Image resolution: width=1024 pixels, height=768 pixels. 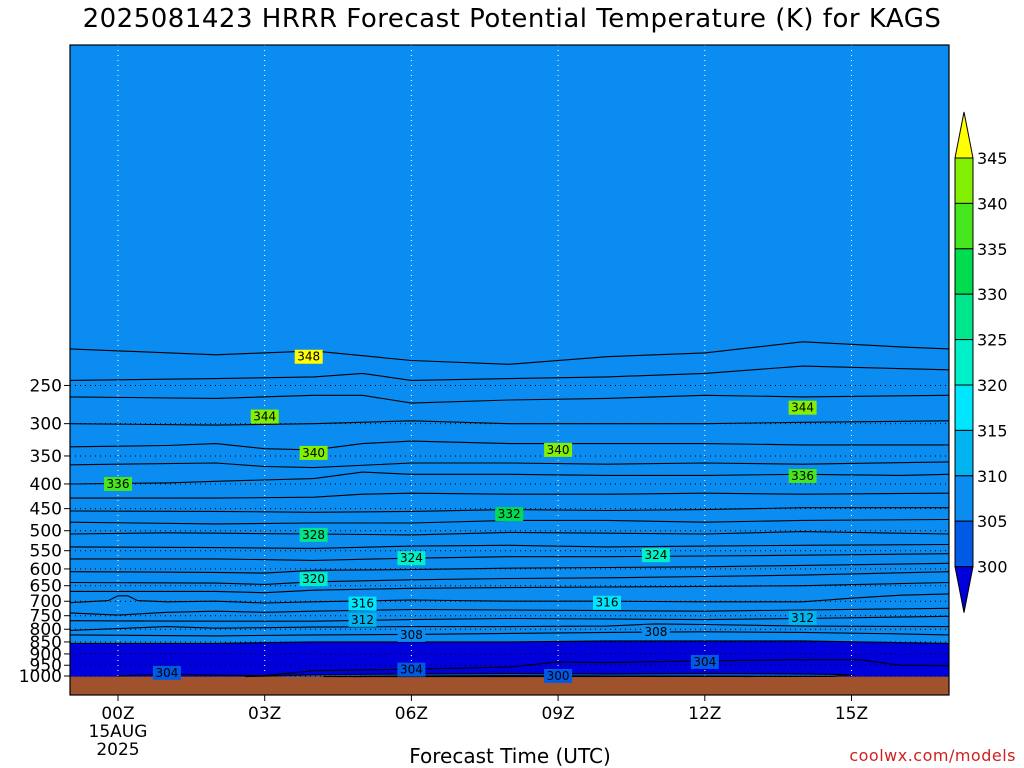 I want to click on x-date-line-1: 2025, so click(x=117, y=750).